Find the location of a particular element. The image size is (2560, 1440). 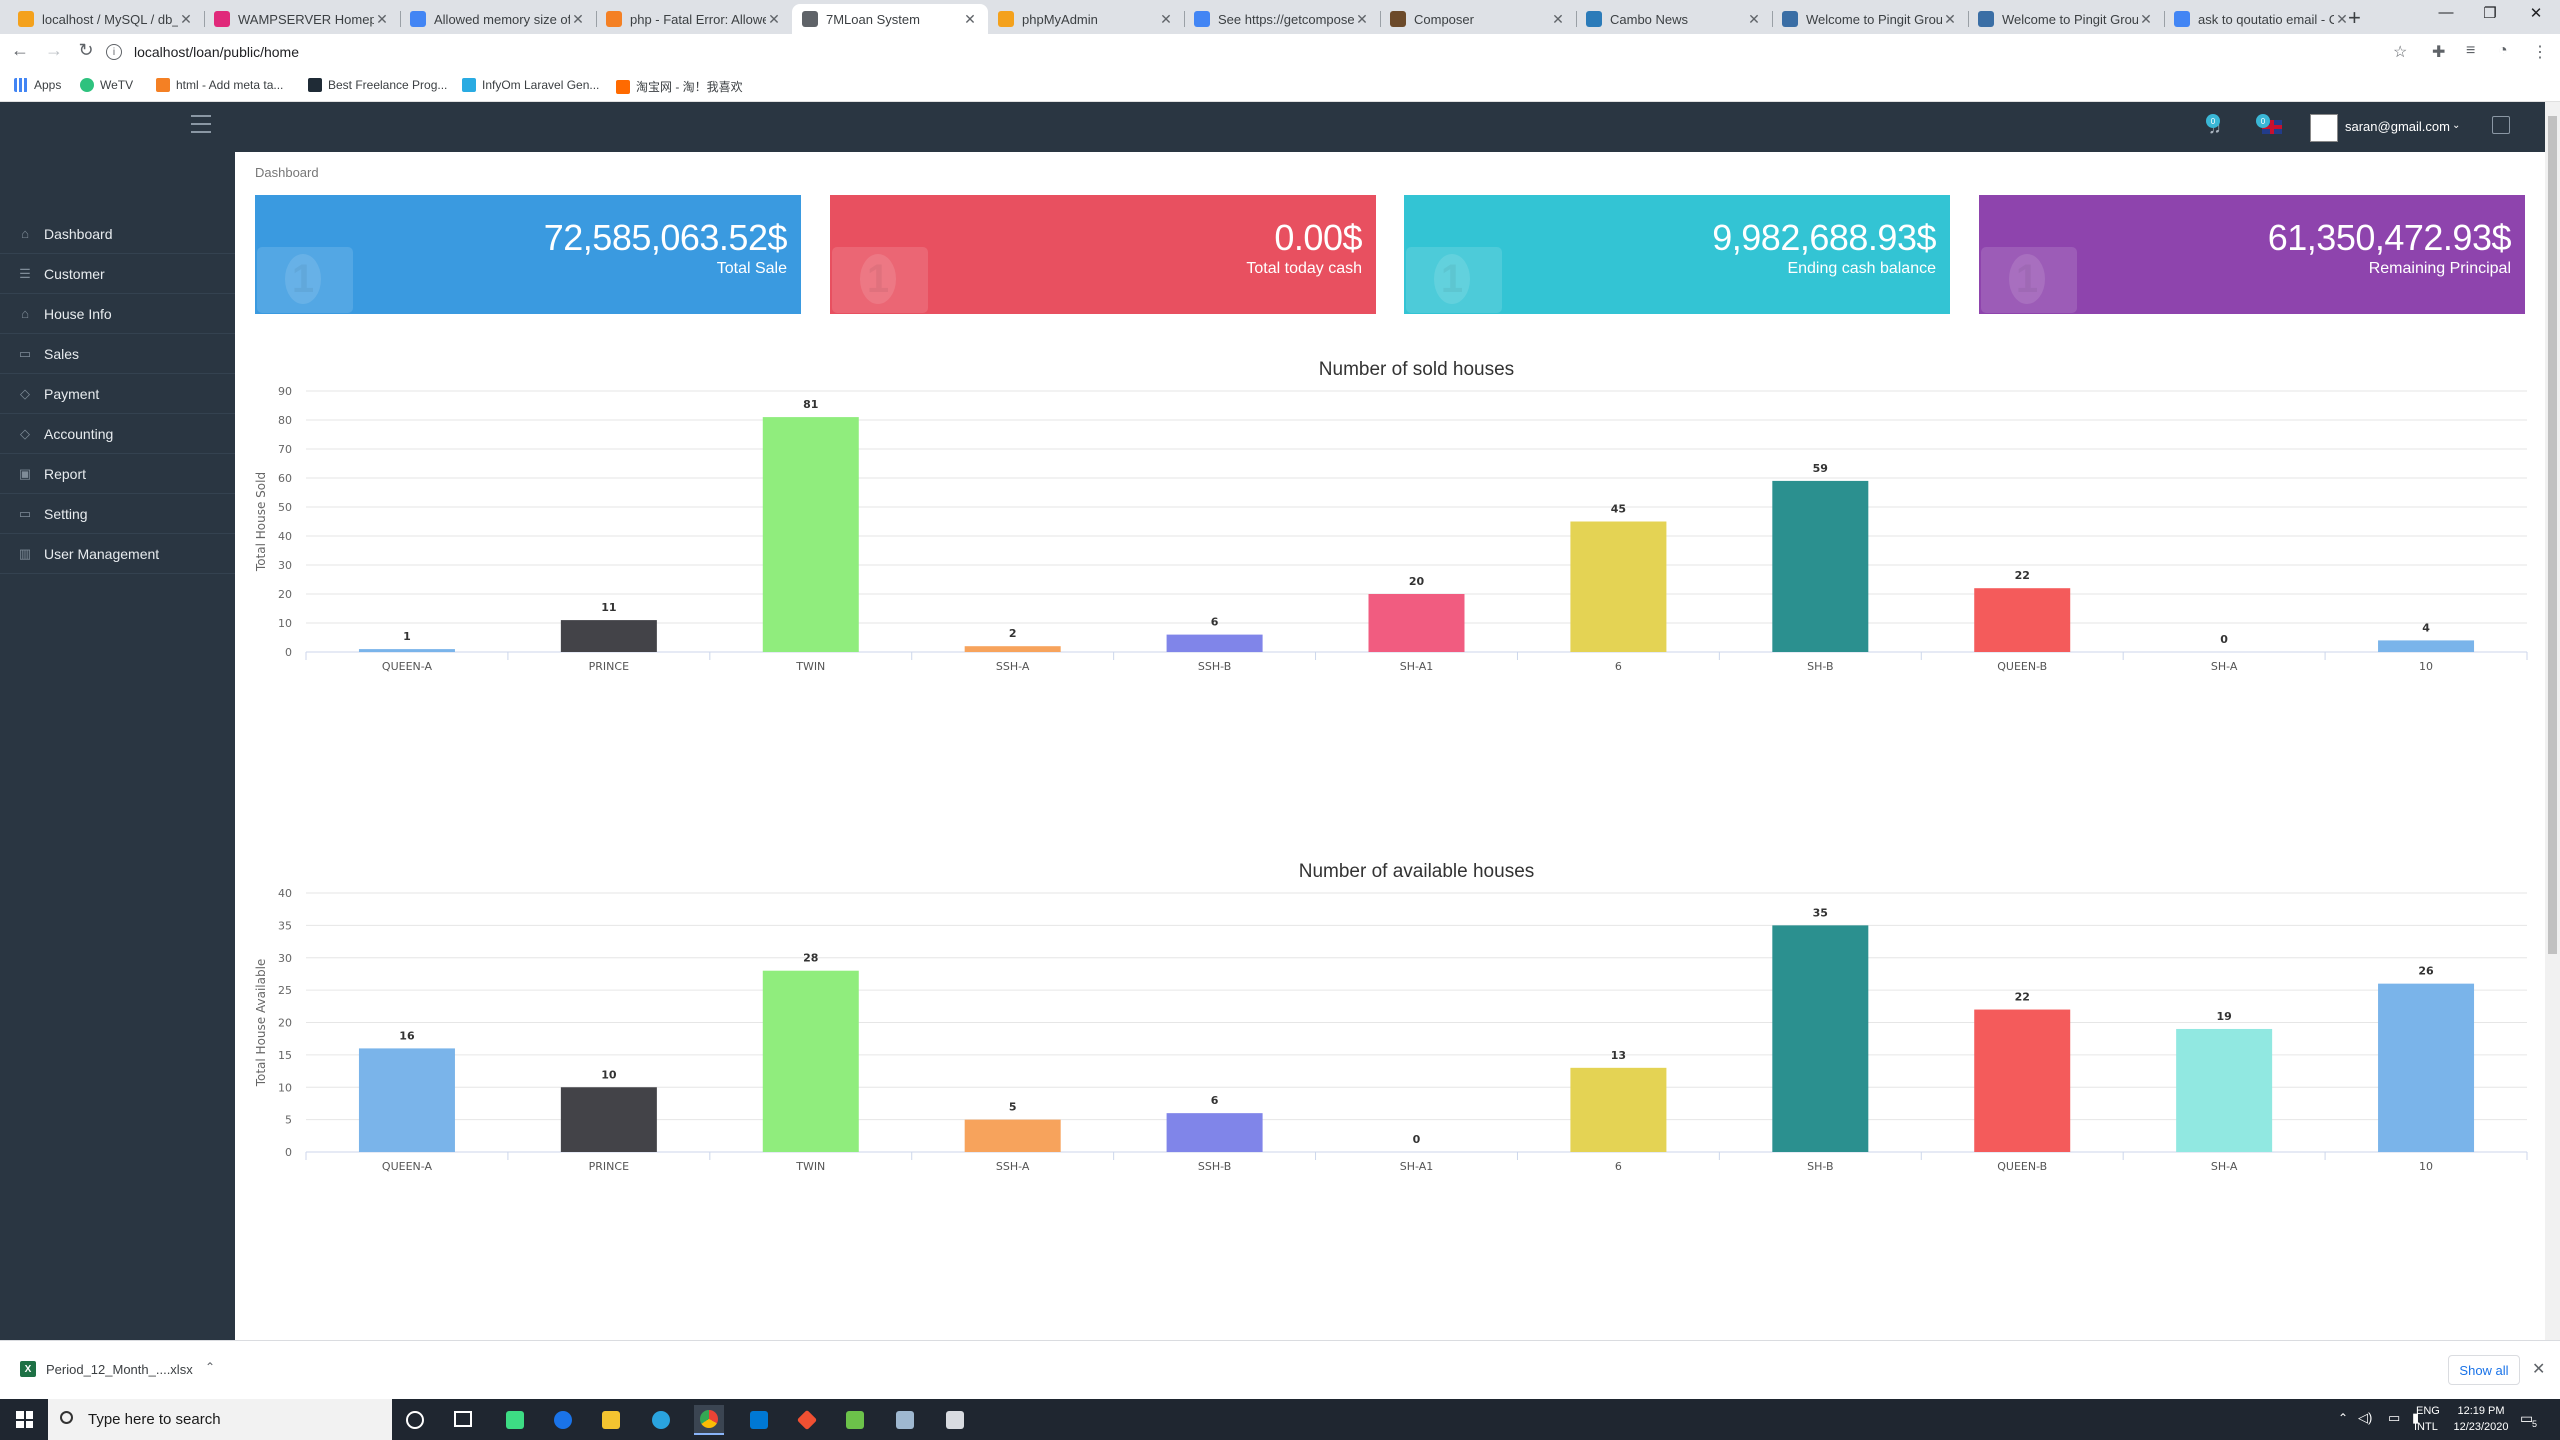

browser-tab: Cambo News ✕ is located at coordinates (1674, 19).